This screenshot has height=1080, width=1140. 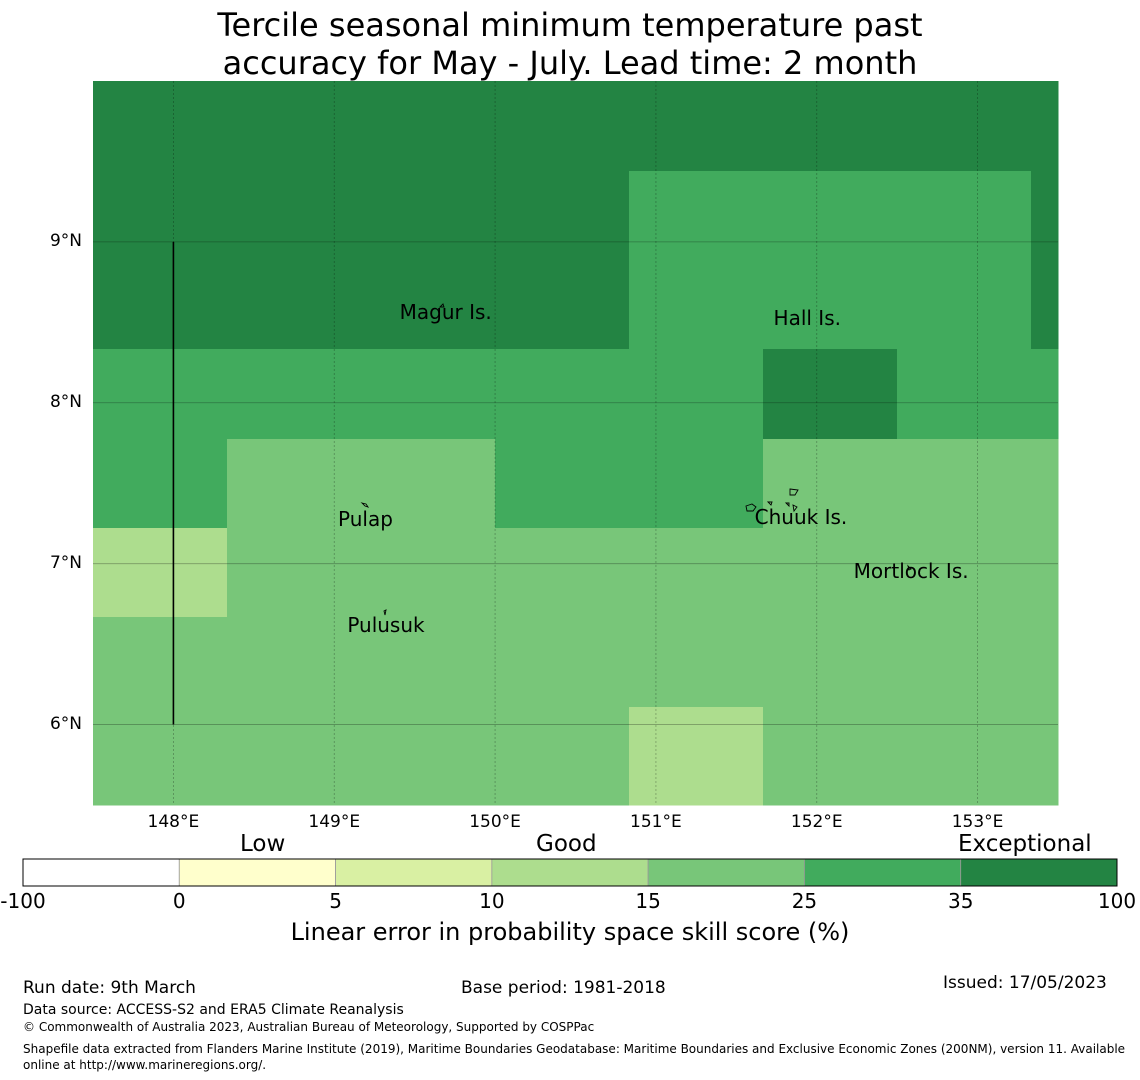 What do you see at coordinates (23, 901) in the screenshot?
I see `colorbar-tick: -100` at bounding box center [23, 901].